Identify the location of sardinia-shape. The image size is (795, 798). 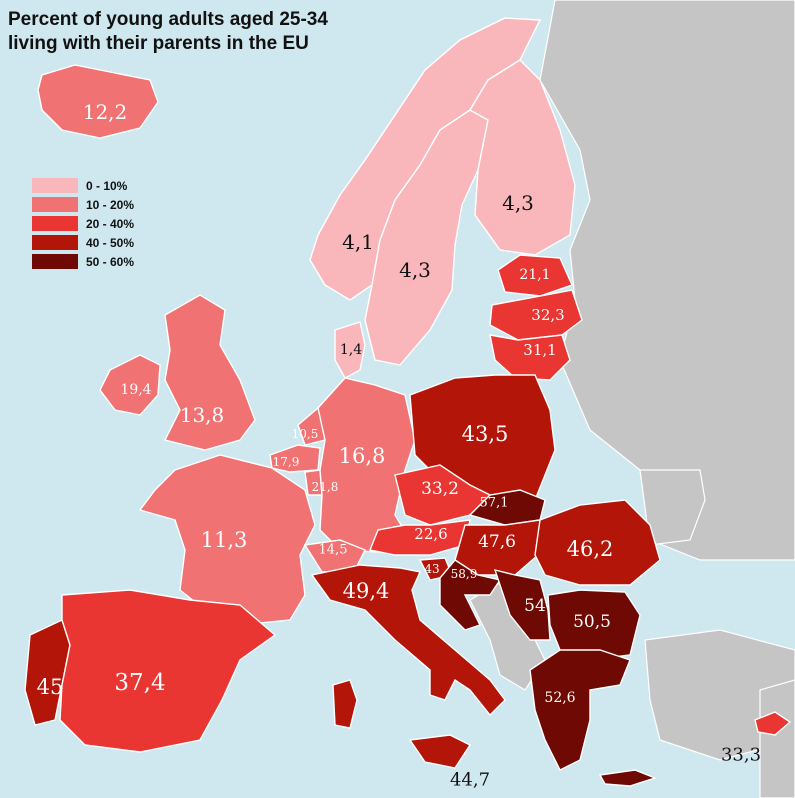
(345, 704).